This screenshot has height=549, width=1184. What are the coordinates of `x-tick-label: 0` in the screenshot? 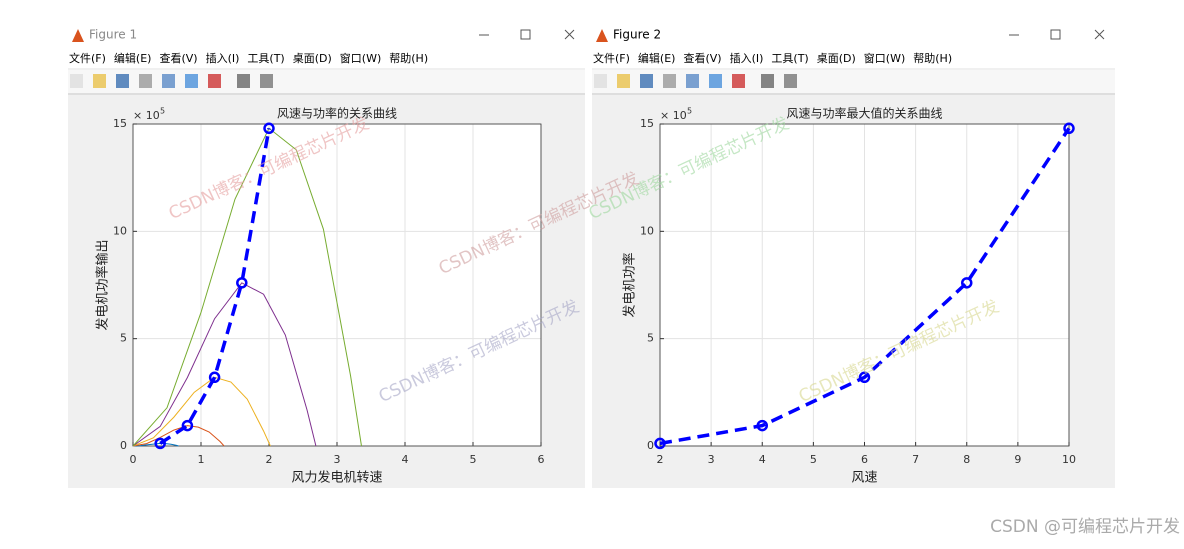 It's located at (133, 459).